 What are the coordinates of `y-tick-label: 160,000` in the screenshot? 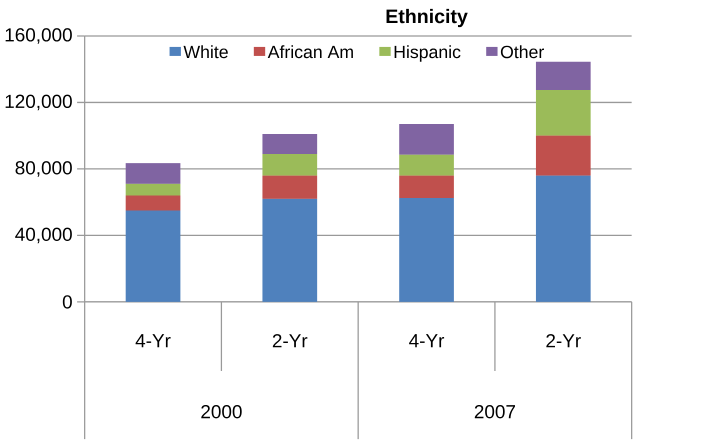 It's located at (39, 36).